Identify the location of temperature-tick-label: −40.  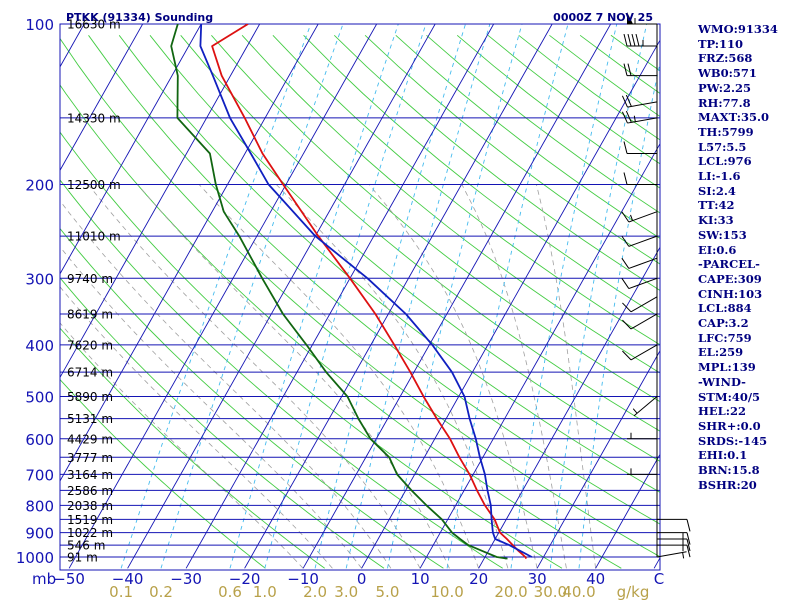
(128, 579).